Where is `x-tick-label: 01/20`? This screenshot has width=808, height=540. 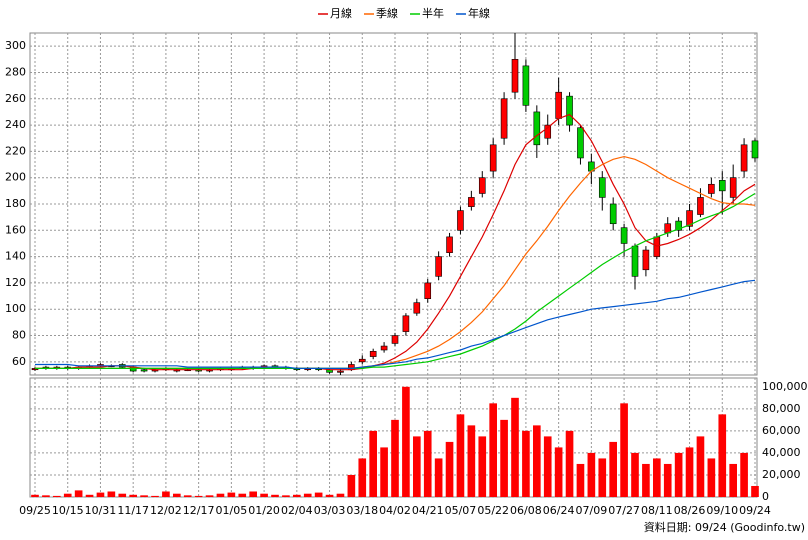 x-tick-label: 01/20 is located at coordinates (264, 510).